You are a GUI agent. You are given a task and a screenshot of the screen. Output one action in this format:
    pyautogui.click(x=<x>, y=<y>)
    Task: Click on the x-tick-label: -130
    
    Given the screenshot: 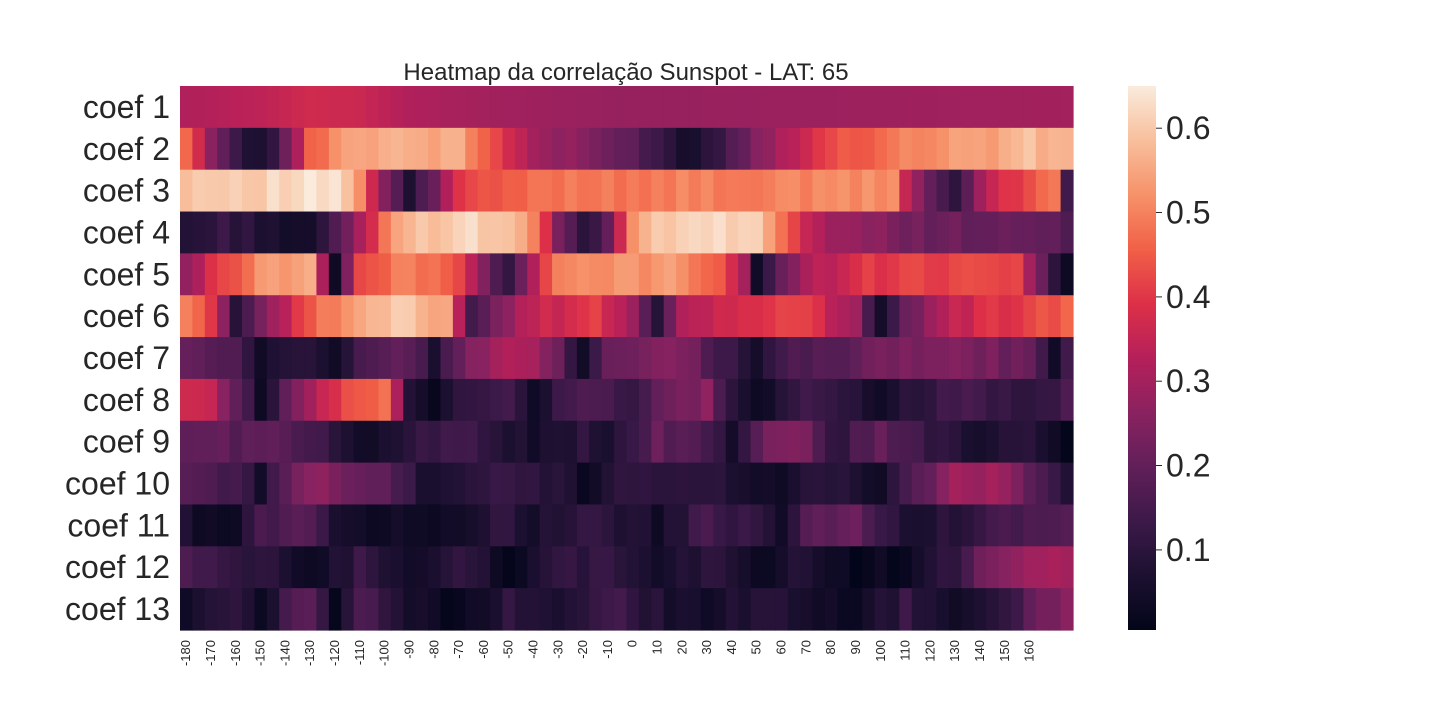 What is the action you would take?
    pyautogui.click(x=309, y=653)
    